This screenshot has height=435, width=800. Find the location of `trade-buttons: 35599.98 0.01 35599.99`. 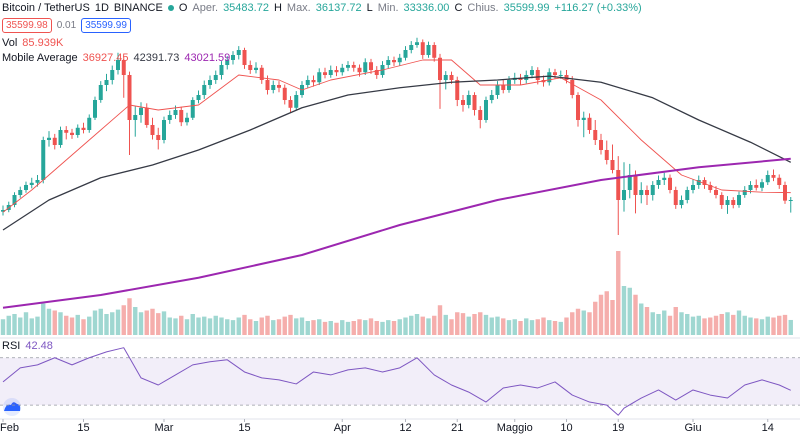

trade-buttons: 35599.98 0.01 35599.99 is located at coordinates (66, 25).